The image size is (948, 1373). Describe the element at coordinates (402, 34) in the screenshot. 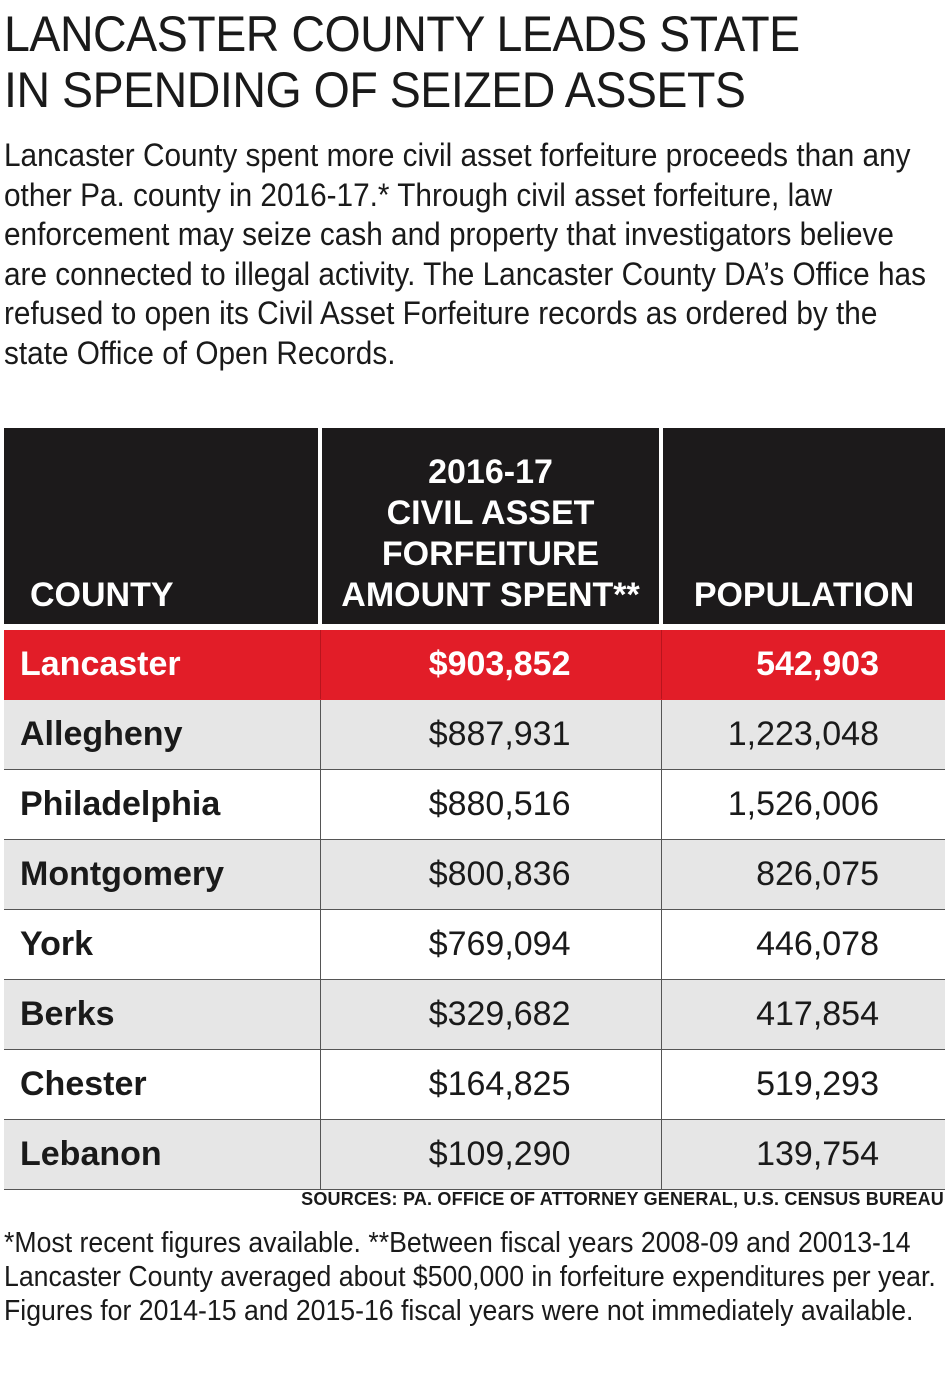

I see `title-line-1: LANCASTER COUNTY LEADS STATE` at that location.